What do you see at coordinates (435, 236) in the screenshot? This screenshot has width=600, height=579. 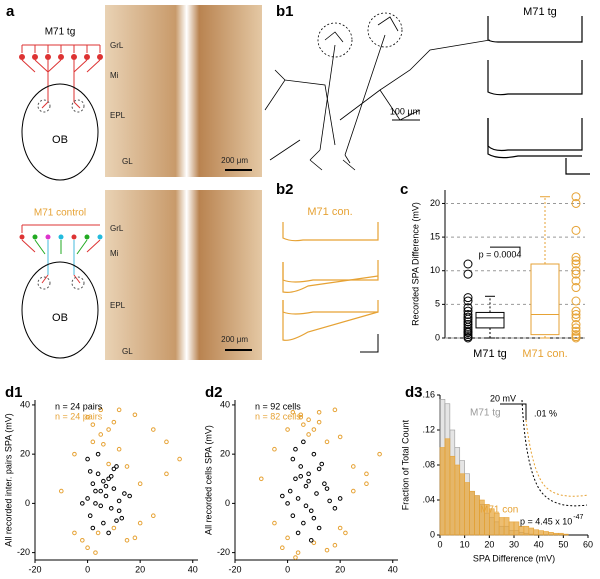 I see `y-tick-label: 15` at bounding box center [435, 236].